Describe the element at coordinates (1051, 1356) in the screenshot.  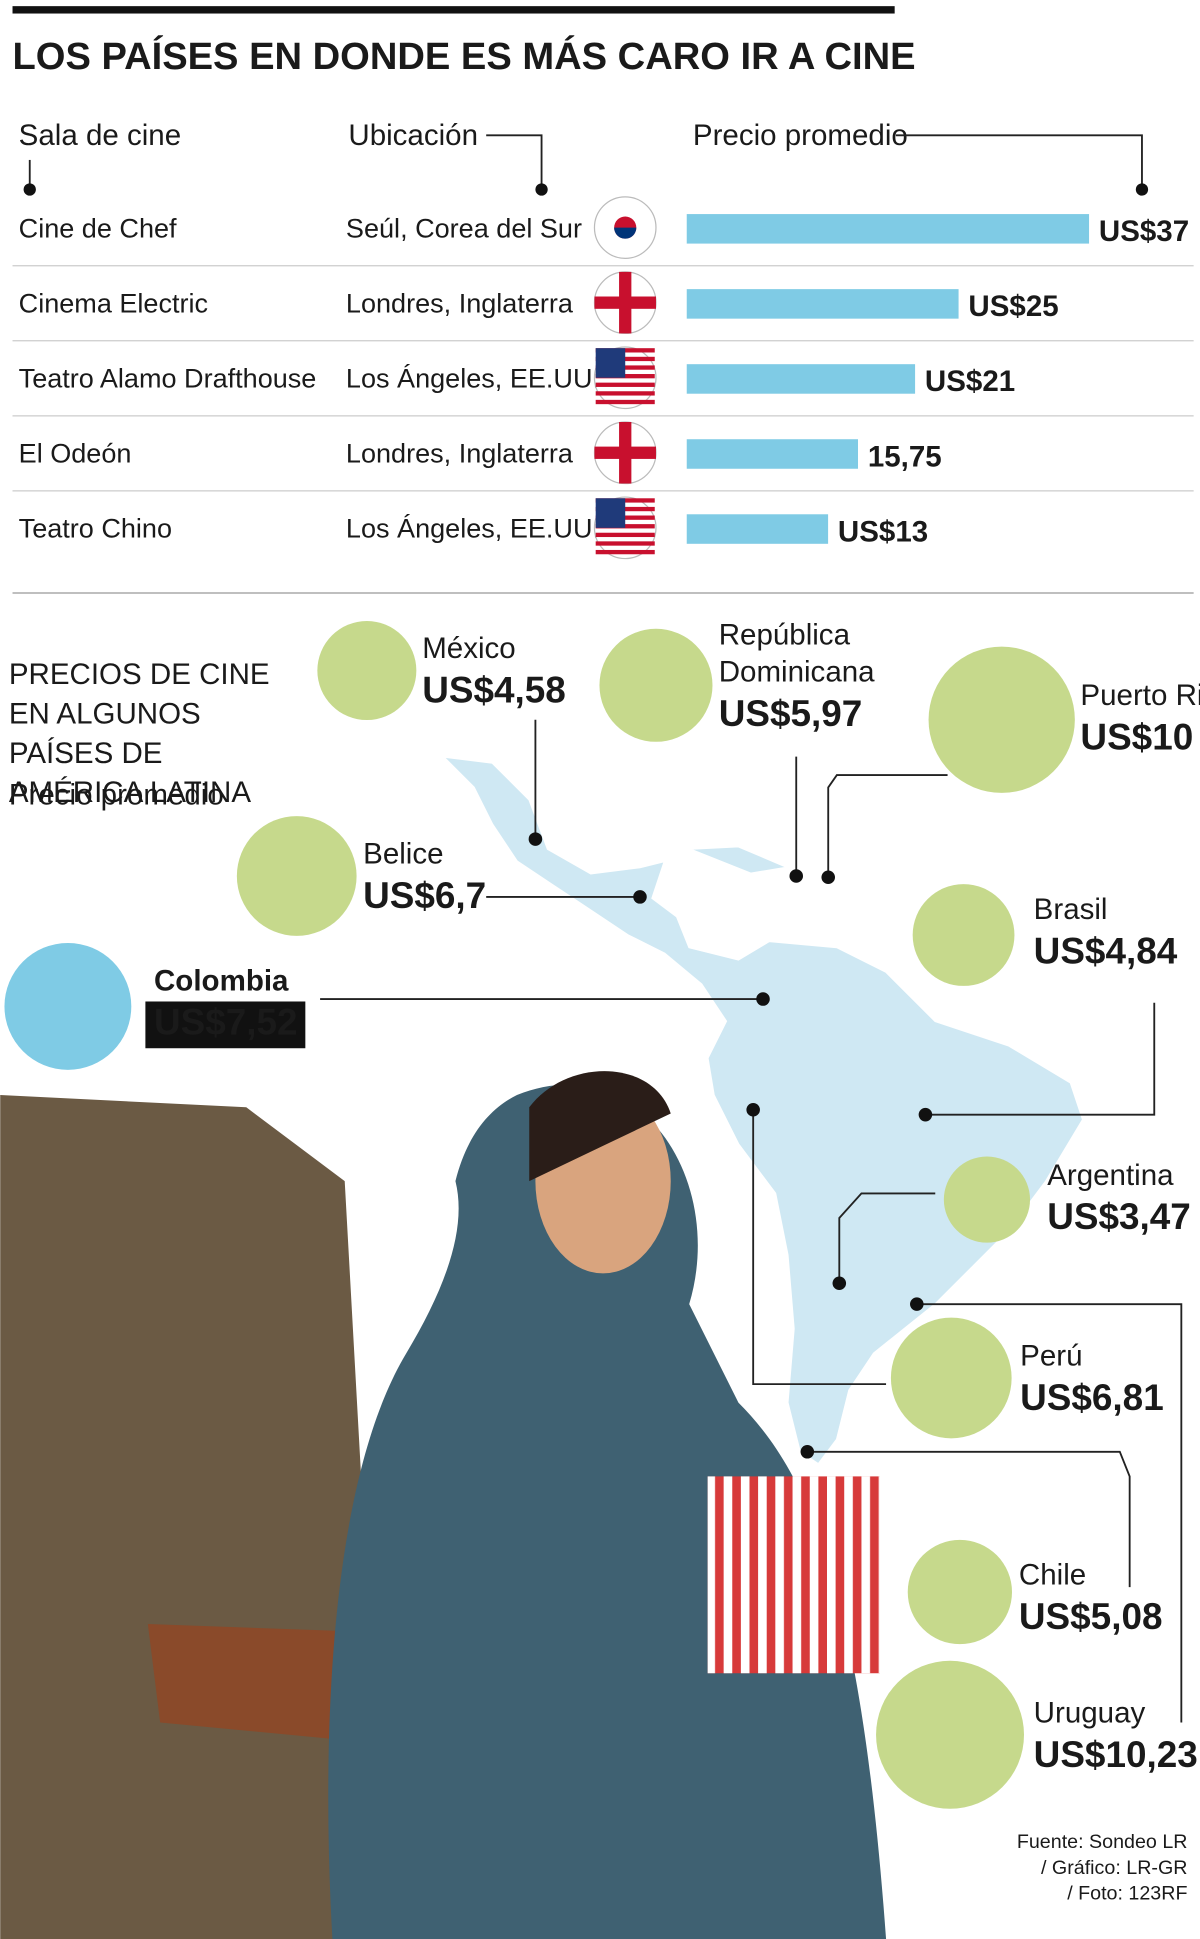
I see `country-name: Perú` at that location.